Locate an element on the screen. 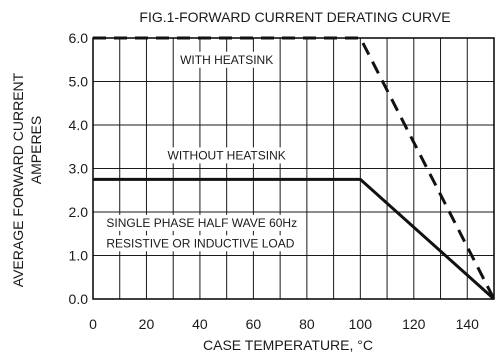 The width and height of the screenshot is (497, 358). y-tick-label: 3.0 is located at coordinates (79, 169).